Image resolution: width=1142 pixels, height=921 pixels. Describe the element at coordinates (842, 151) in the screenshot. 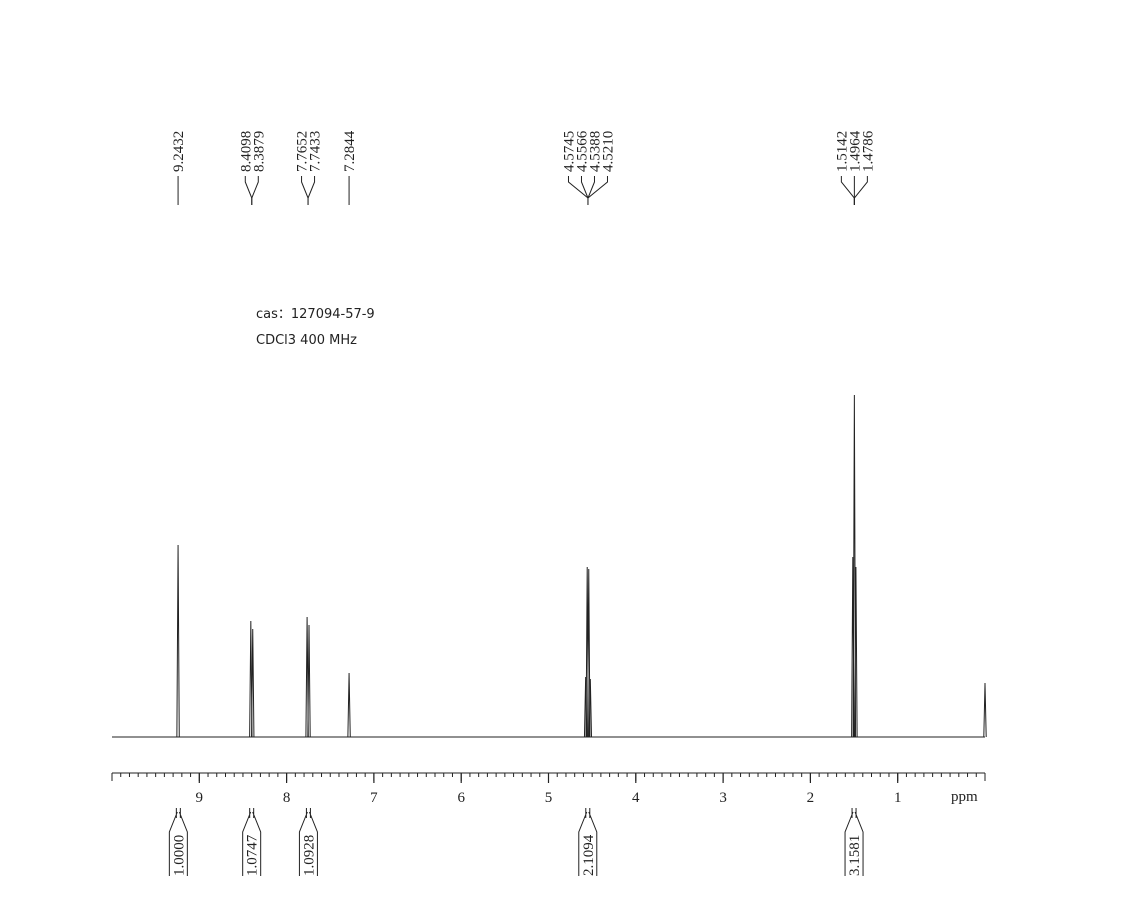

I see `peak-label: 1.5142` at that location.